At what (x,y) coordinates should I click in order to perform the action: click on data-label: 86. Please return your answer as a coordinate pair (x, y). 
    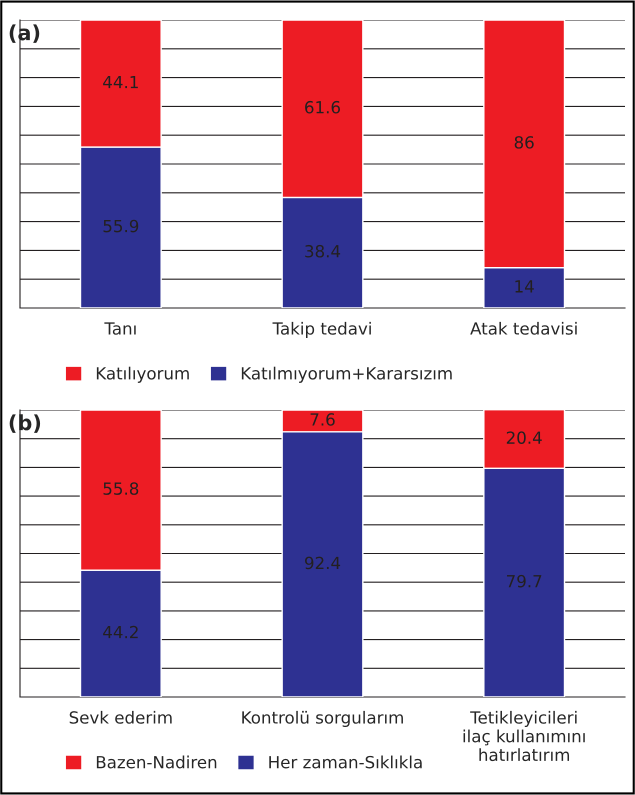
    Looking at the image, I should click on (524, 142).